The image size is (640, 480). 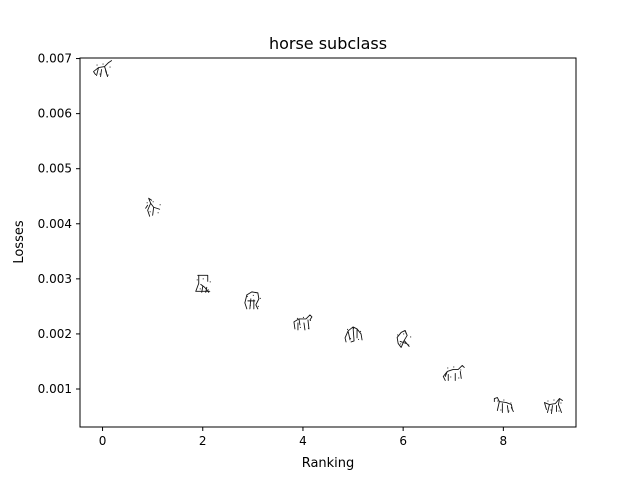 What do you see at coordinates (203, 441) in the screenshot?
I see `x-tick-label: 2` at bounding box center [203, 441].